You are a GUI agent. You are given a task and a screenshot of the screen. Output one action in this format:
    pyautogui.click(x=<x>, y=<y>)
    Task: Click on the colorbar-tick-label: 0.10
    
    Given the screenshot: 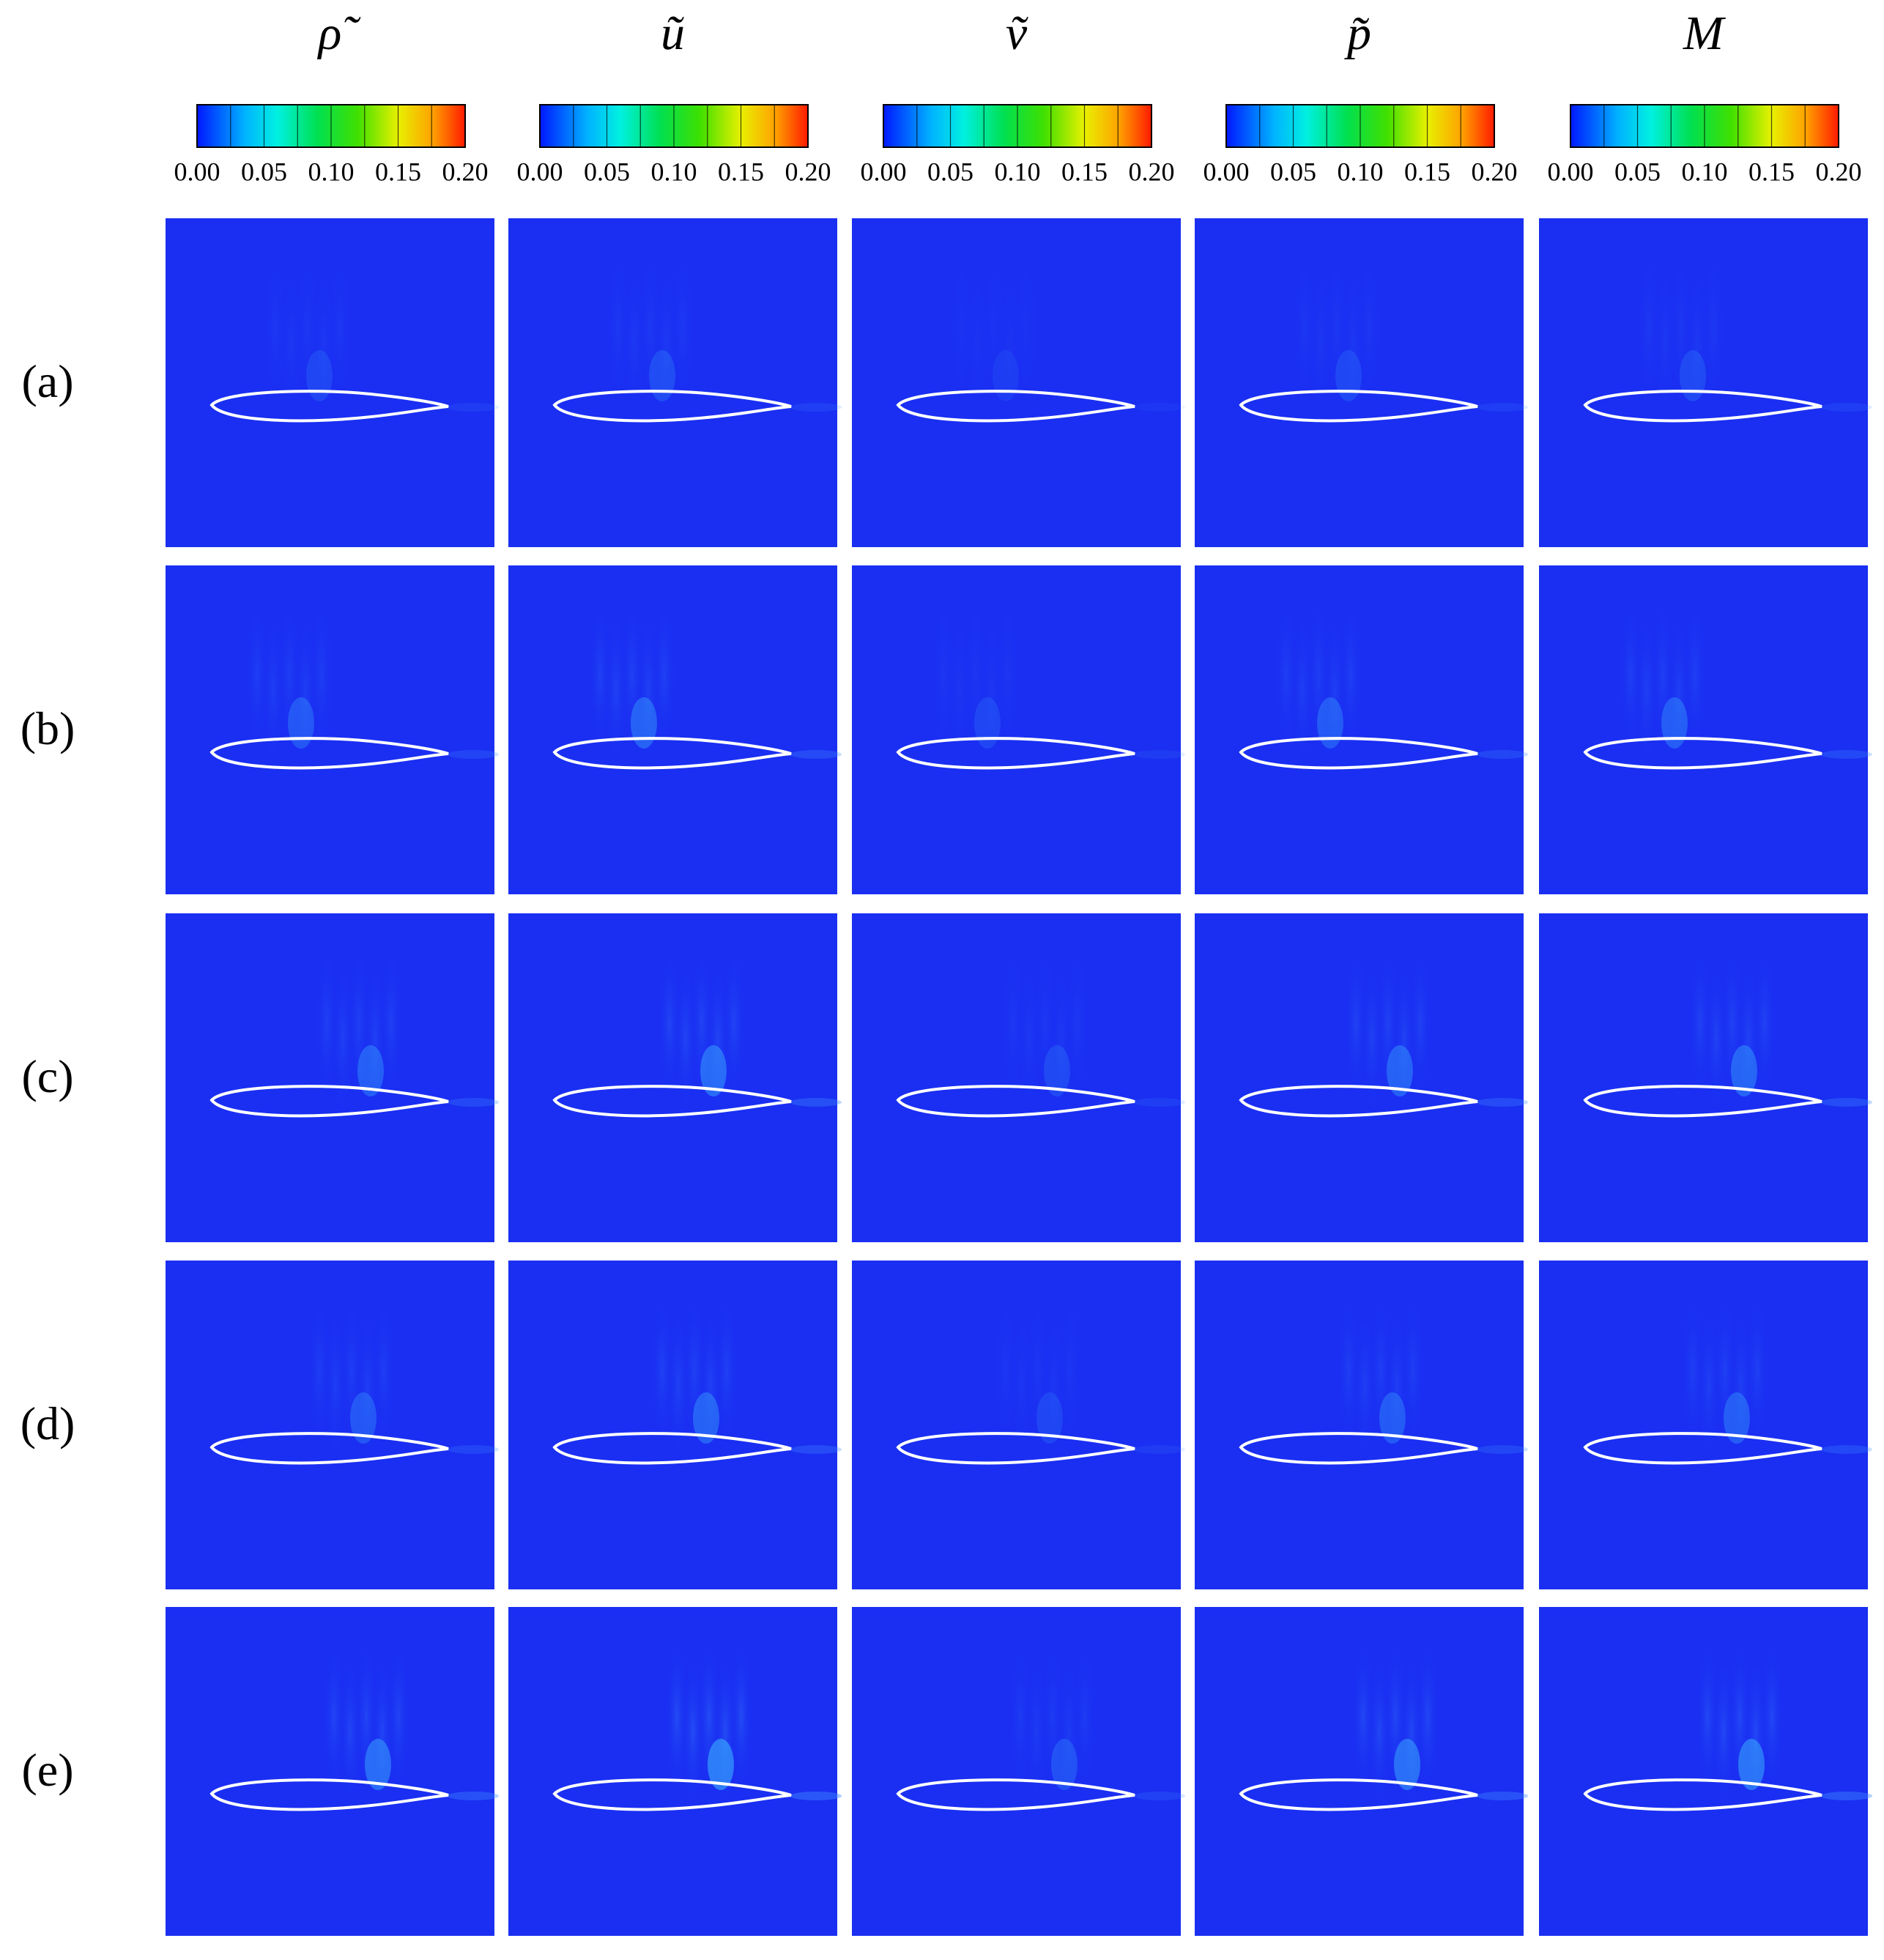 What is the action you would take?
    pyautogui.click(x=1705, y=171)
    